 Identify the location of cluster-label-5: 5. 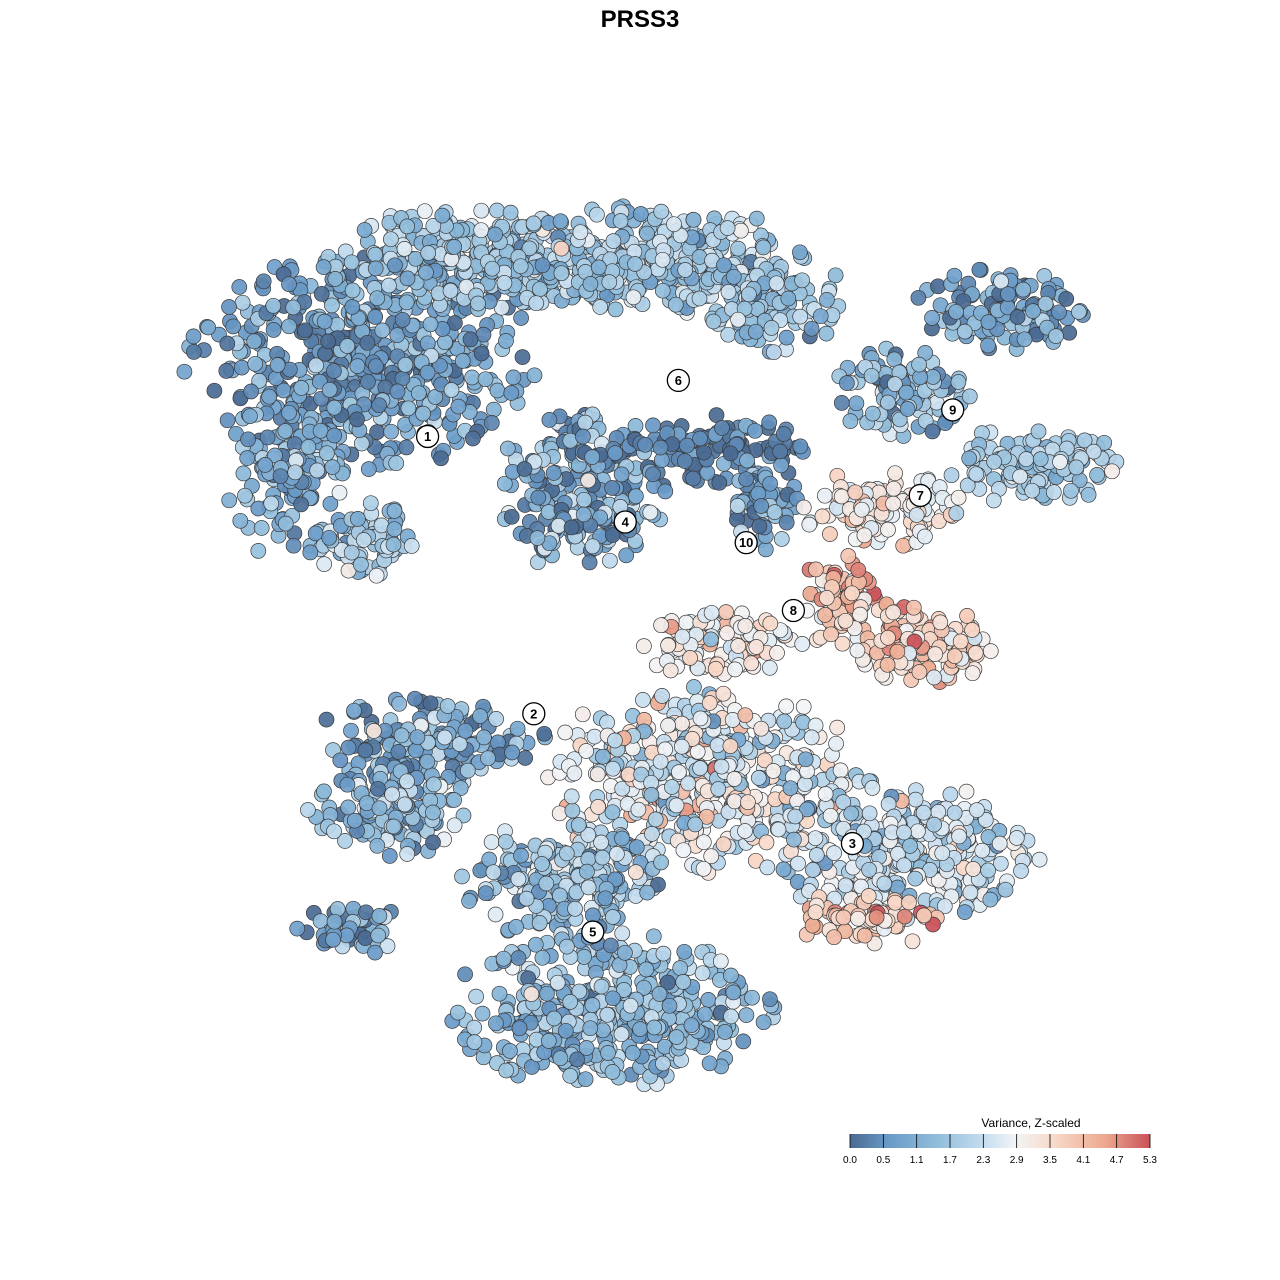
(593, 932).